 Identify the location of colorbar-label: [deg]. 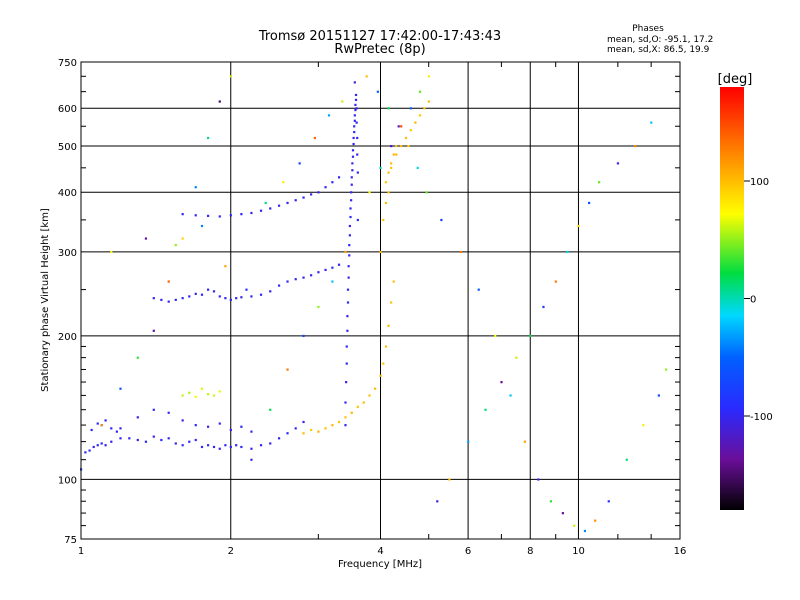
(735, 79).